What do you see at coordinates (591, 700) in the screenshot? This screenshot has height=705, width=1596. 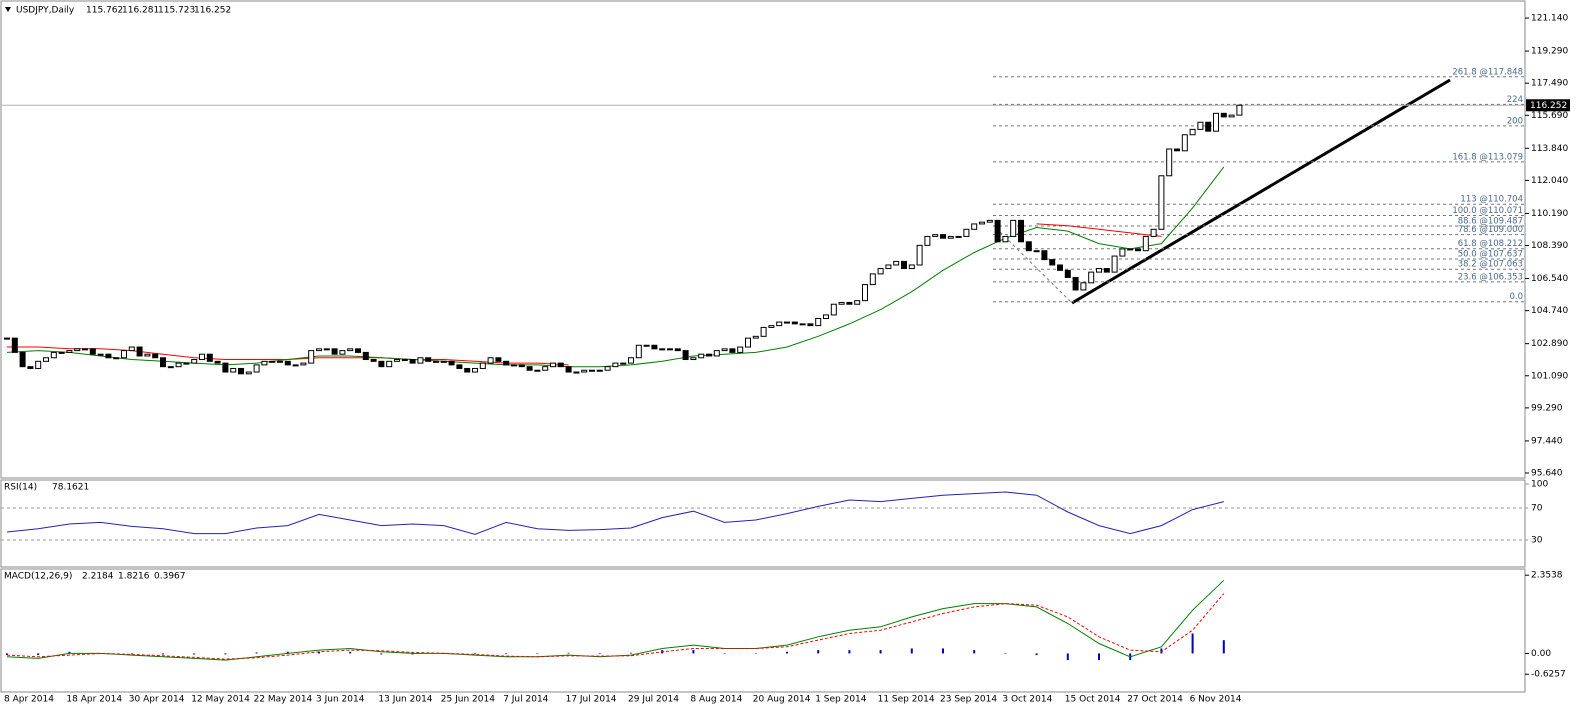 I see `x-tick-label: 17 Jul 2014` at bounding box center [591, 700].